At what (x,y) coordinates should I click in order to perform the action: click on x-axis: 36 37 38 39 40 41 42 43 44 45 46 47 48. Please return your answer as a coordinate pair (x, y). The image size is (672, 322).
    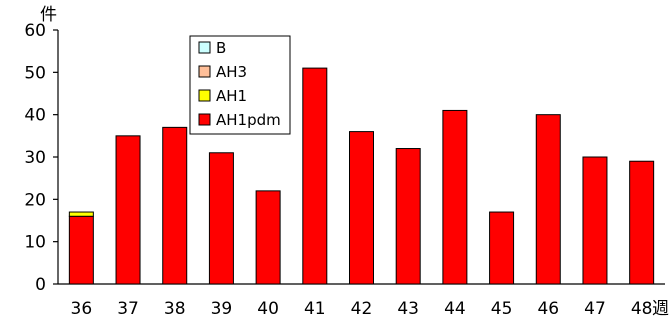
    Looking at the image, I should click on (361, 301).